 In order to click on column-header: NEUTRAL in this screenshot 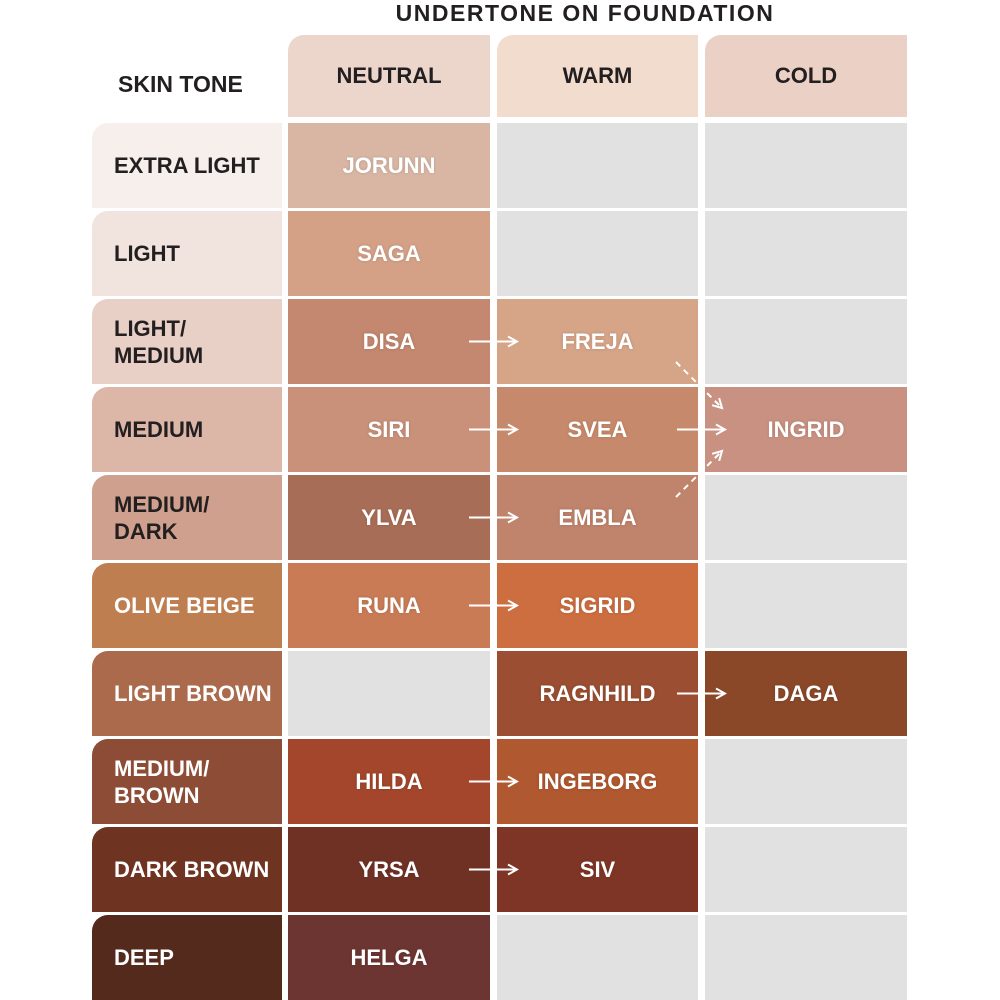, I will do `click(389, 76)`.